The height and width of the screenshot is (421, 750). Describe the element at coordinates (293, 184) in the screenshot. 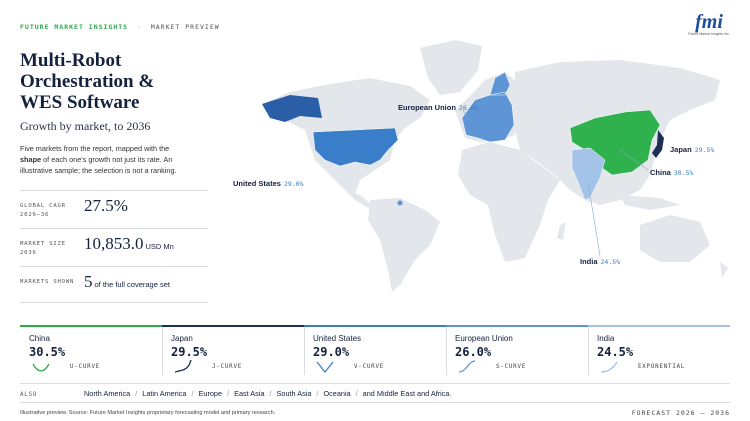

I see `map-label-value: 29.0%` at that location.